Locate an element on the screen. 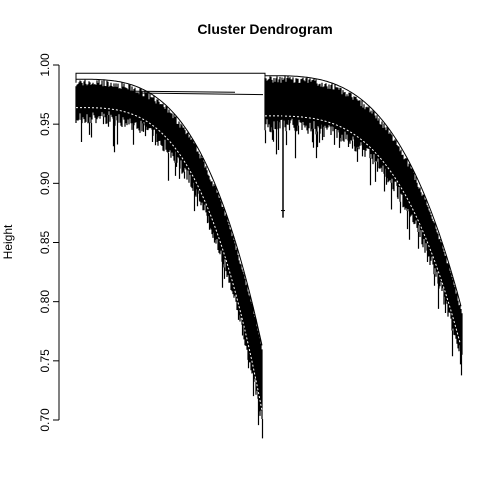 The width and height of the screenshot is (504, 504). y-axis: 1.00 0.95 0.90 0.85 0.80 0.75 0.70 is located at coordinates (49, 242).